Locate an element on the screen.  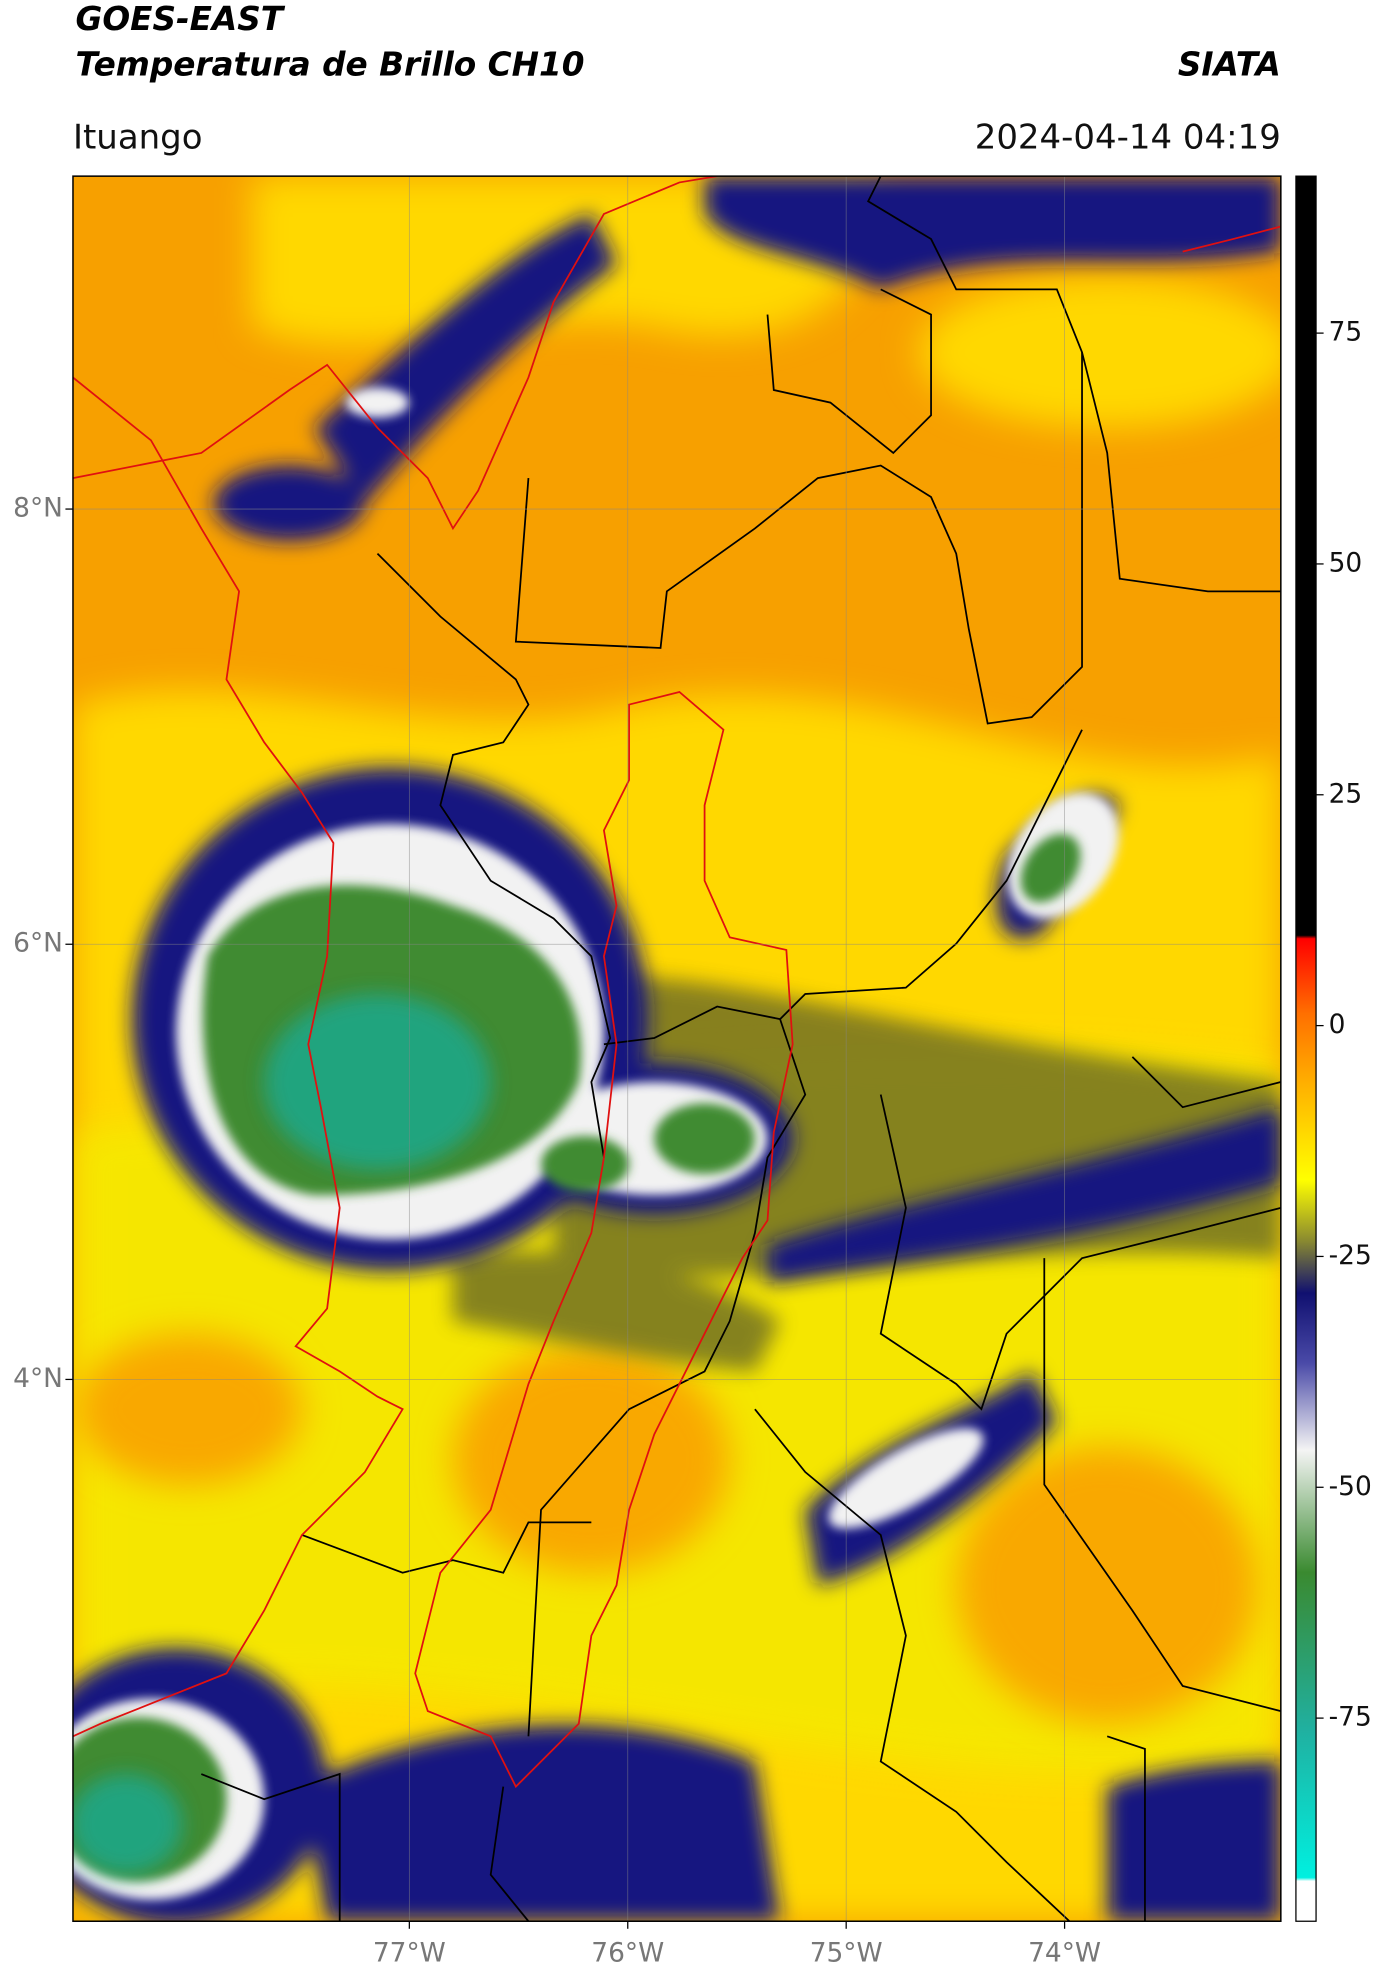
y-tick-label: 8°N is located at coordinates (38, 508).